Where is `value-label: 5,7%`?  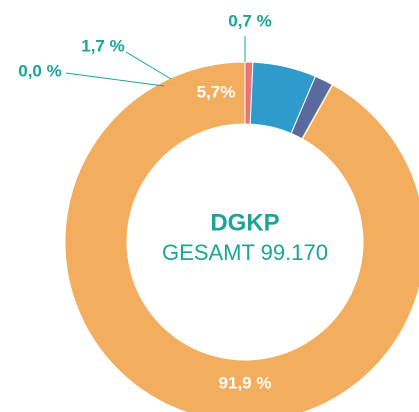
value-label: 5,7% is located at coordinates (216, 91).